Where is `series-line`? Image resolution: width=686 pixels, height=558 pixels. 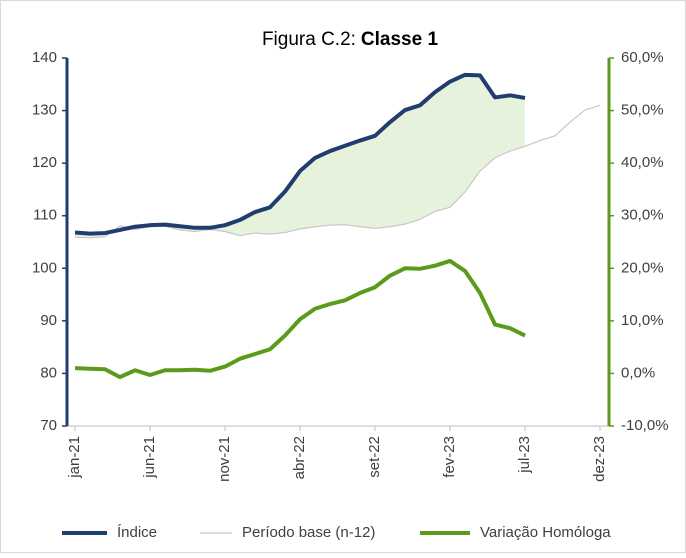 series-line is located at coordinates (300, 319).